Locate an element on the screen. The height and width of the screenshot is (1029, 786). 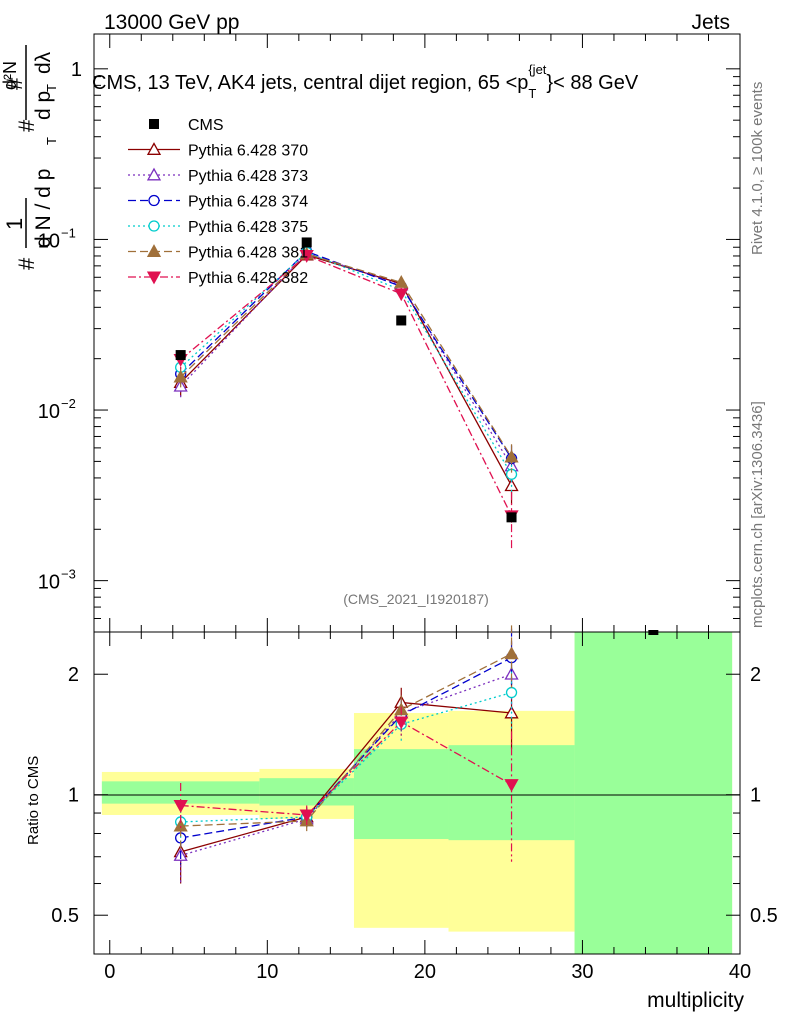
legend-label: Pythia 6.428 370 is located at coordinates (248, 151).